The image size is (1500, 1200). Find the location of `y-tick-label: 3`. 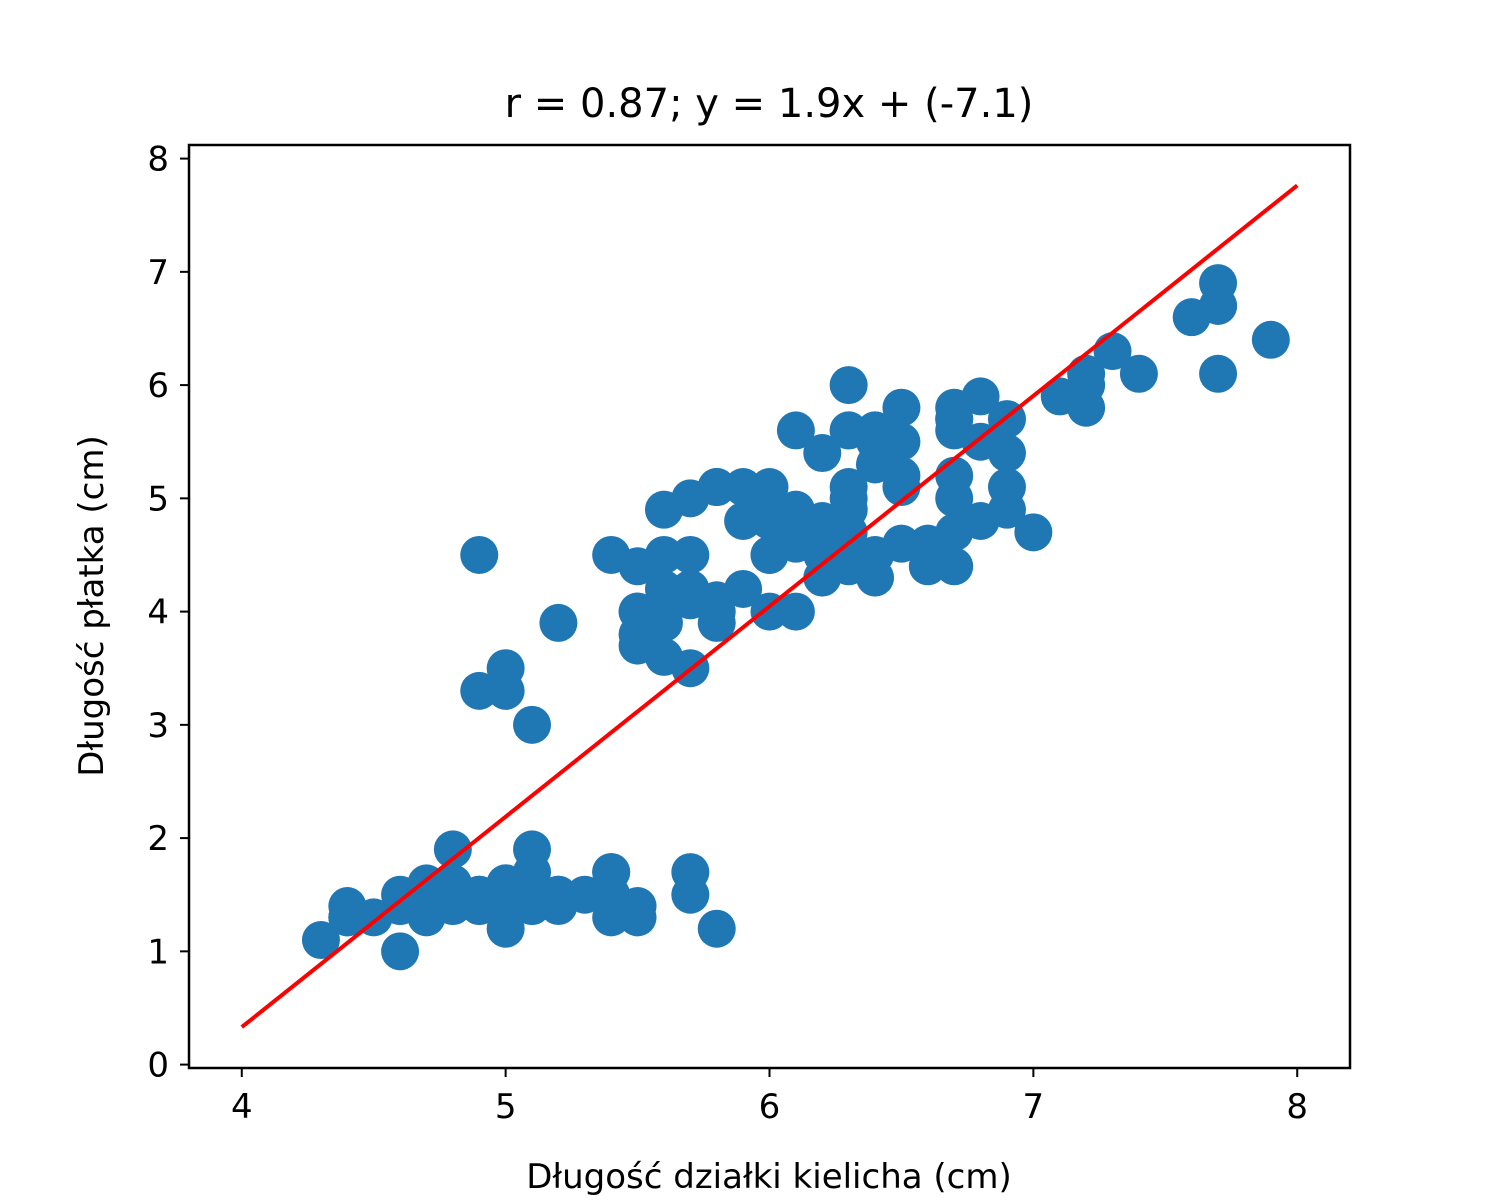

y-tick-label: 3 is located at coordinates (158, 726).